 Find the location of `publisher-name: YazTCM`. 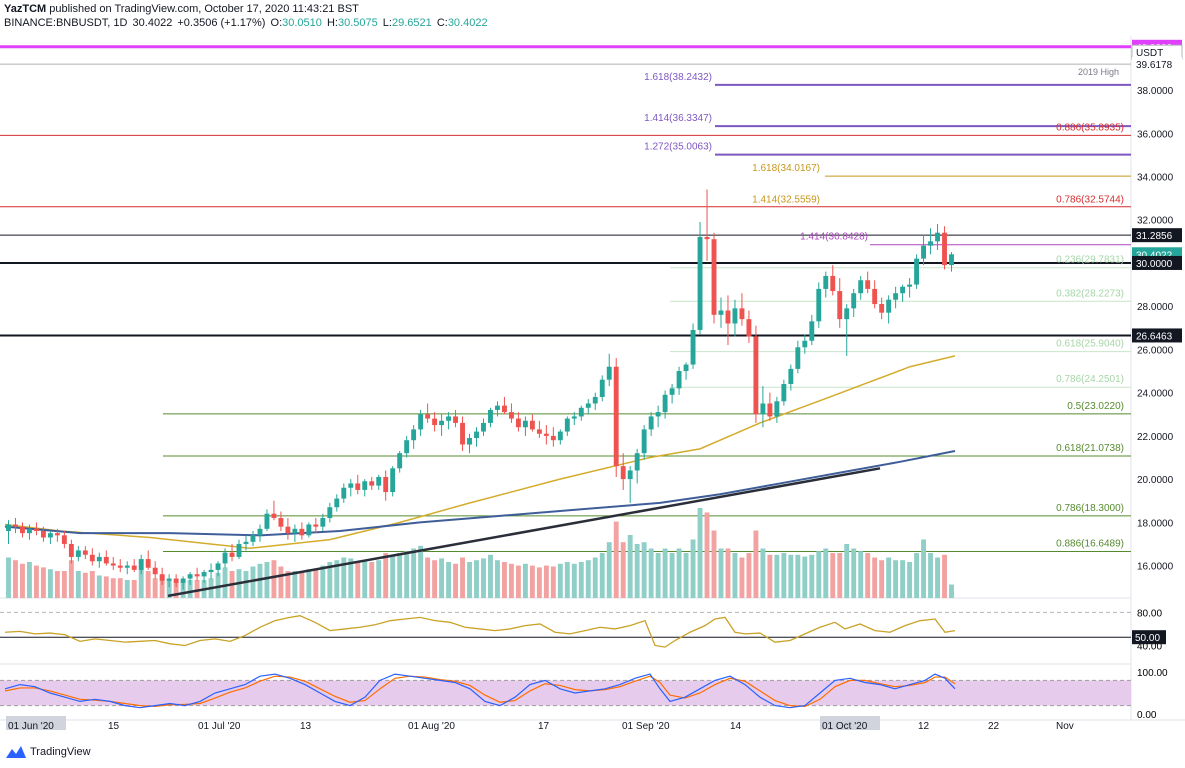

publisher-name: YazTCM is located at coordinates (25, 9).